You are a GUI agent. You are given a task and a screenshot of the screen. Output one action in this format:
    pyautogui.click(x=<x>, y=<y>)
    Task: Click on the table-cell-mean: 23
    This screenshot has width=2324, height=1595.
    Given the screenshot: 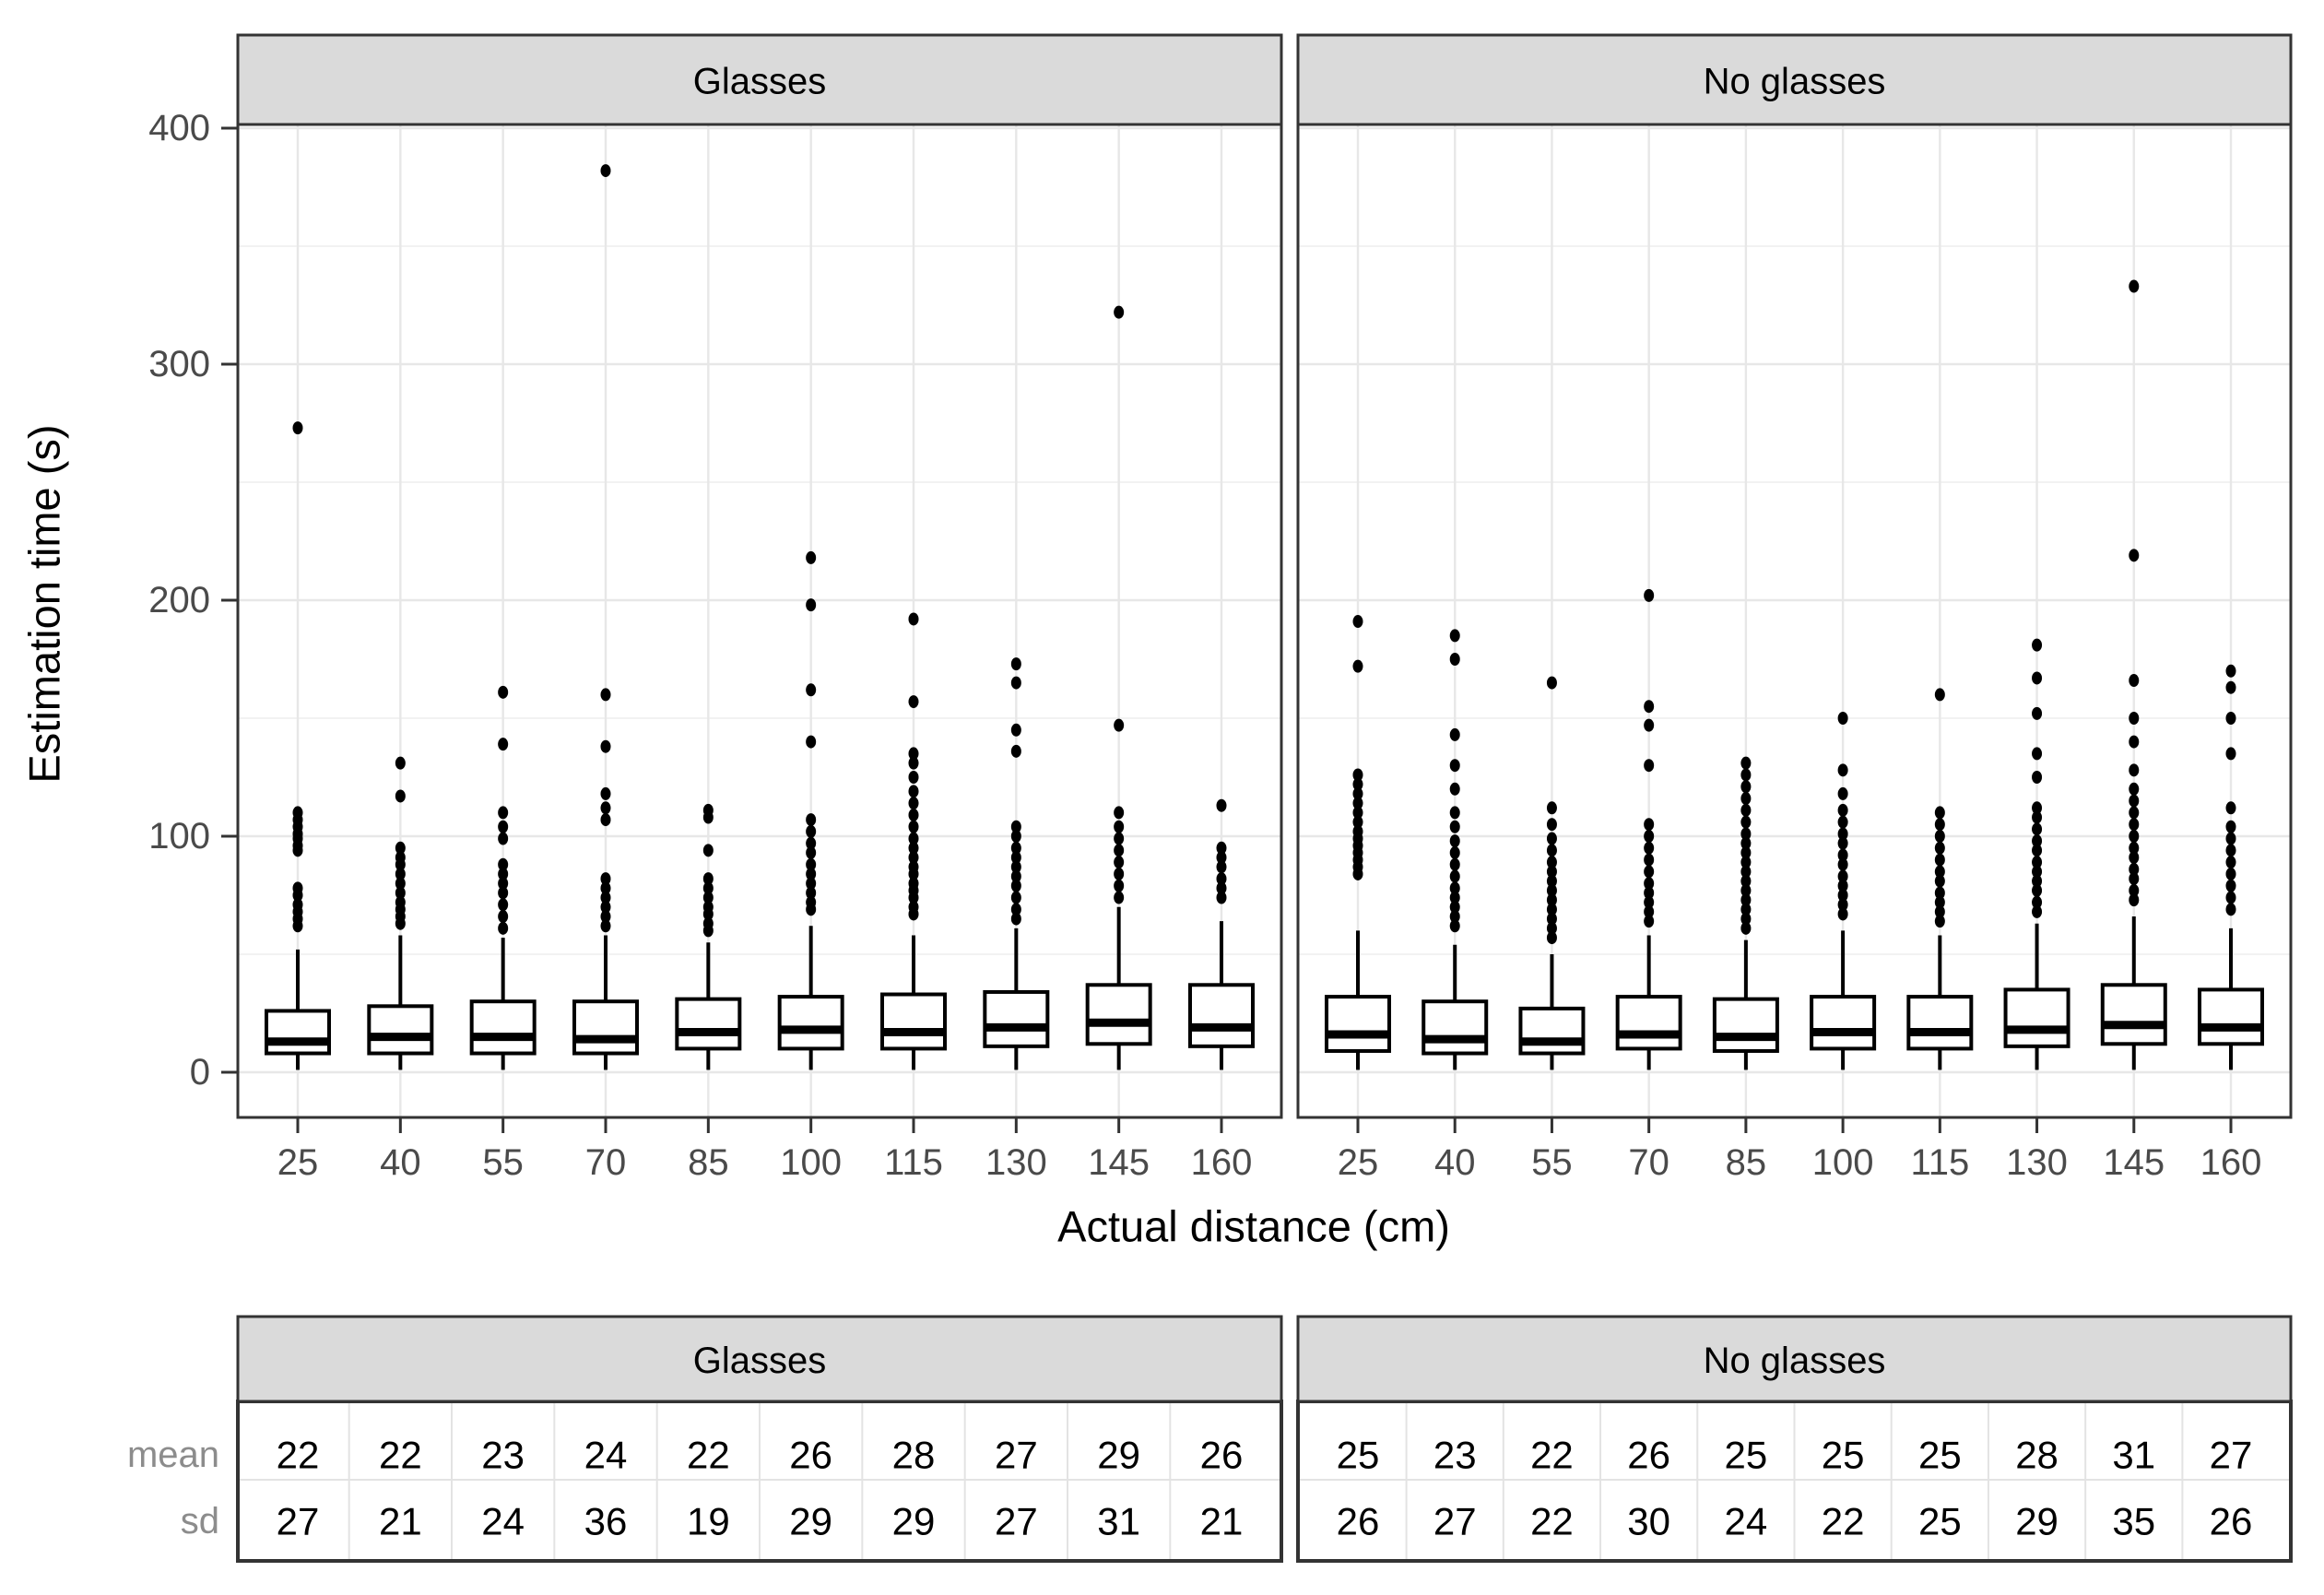 What is the action you would take?
    pyautogui.click(x=503, y=1456)
    